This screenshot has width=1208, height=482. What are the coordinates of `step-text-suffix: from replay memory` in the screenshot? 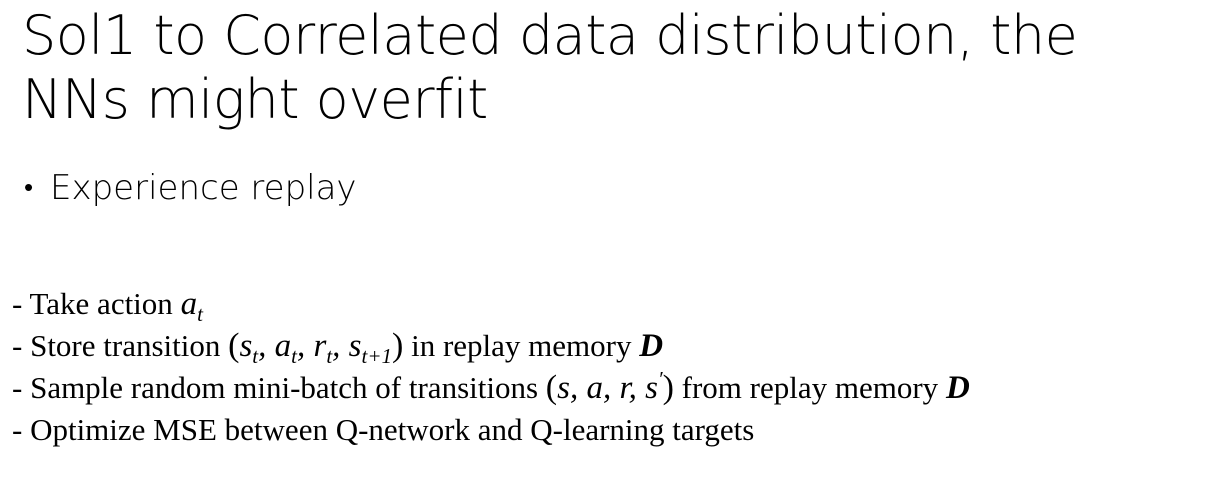 It's located at (809, 387).